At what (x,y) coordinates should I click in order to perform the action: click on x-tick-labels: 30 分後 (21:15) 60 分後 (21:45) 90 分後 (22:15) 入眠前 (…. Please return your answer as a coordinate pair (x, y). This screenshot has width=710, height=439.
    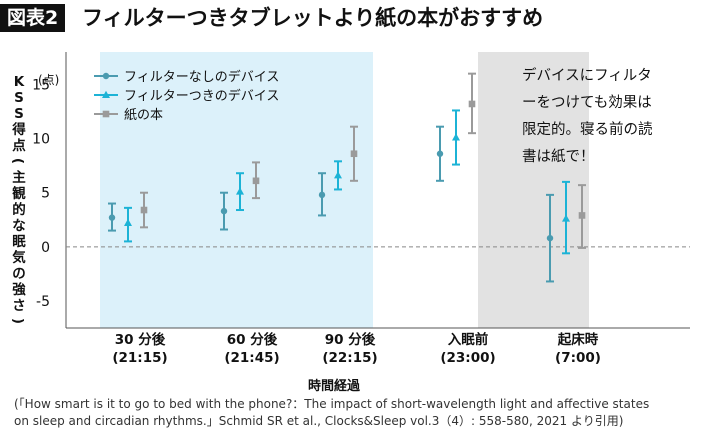
    Looking at the image, I should click on (356, 348).